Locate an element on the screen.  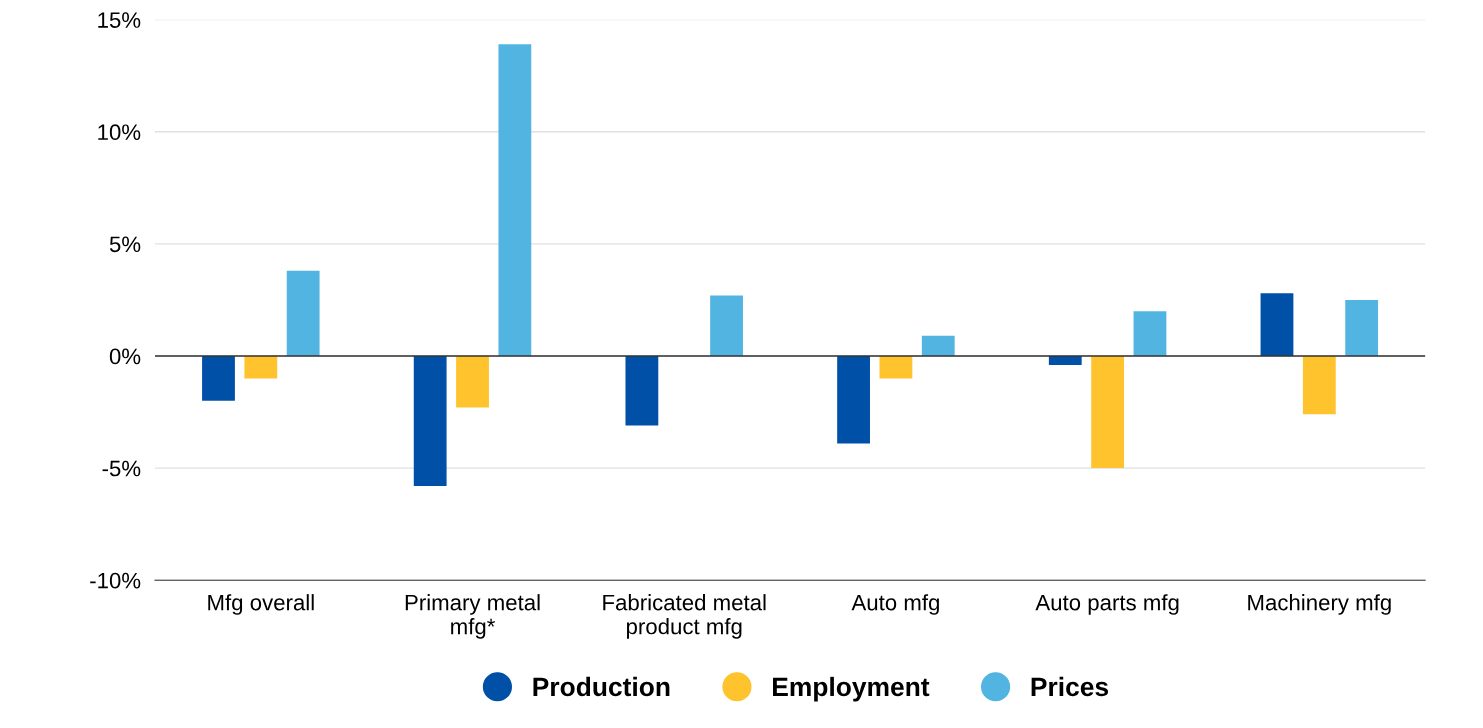
legend-label: Employment is located at coordinates (851, 689).